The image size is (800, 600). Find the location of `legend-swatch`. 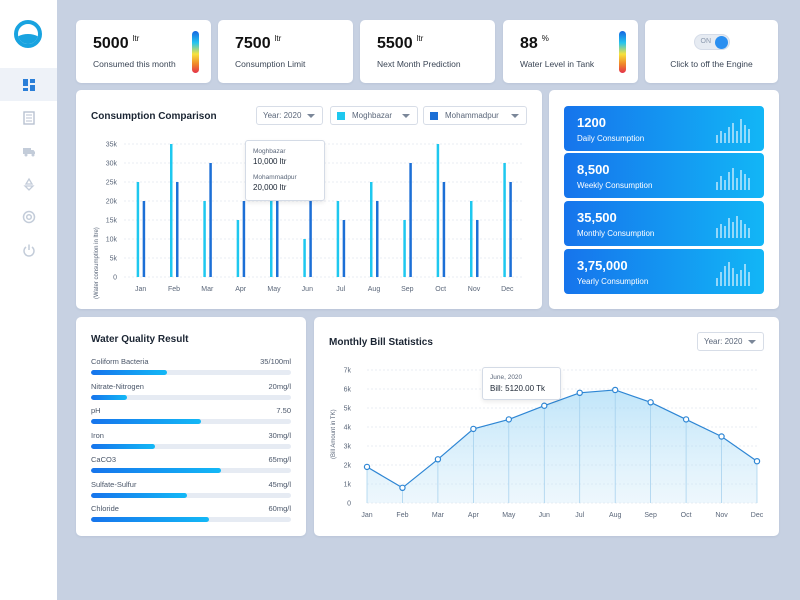

legend-swatch is located at coordinates (341, 115).